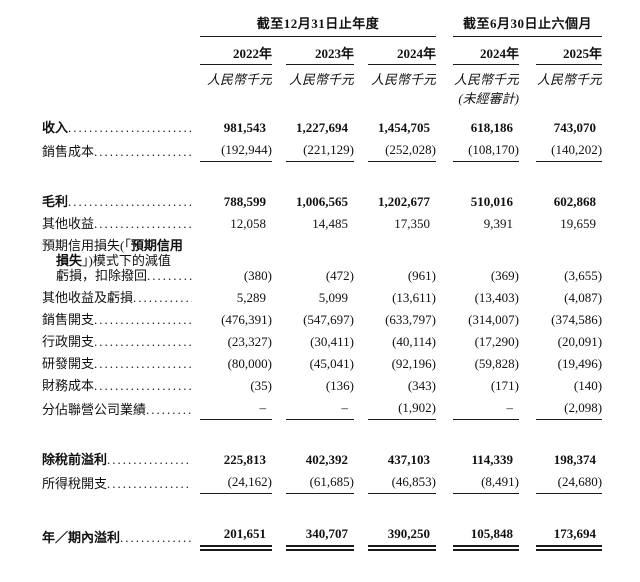 Image resolution: width=640 pixels, height=582 pixels. What do you see at coordinates (497, 363) in the screenshot?
I see `value-cell: (59,828)` at bounding box center [497, 363].